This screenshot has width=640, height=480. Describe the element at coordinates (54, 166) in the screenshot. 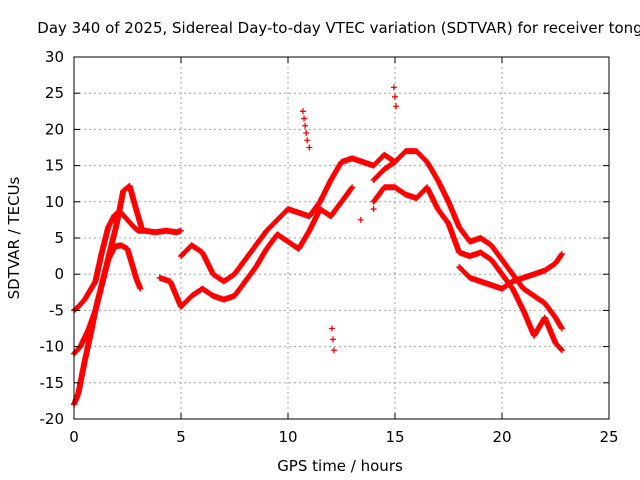

I see `y-tick-label: 15` at that location.